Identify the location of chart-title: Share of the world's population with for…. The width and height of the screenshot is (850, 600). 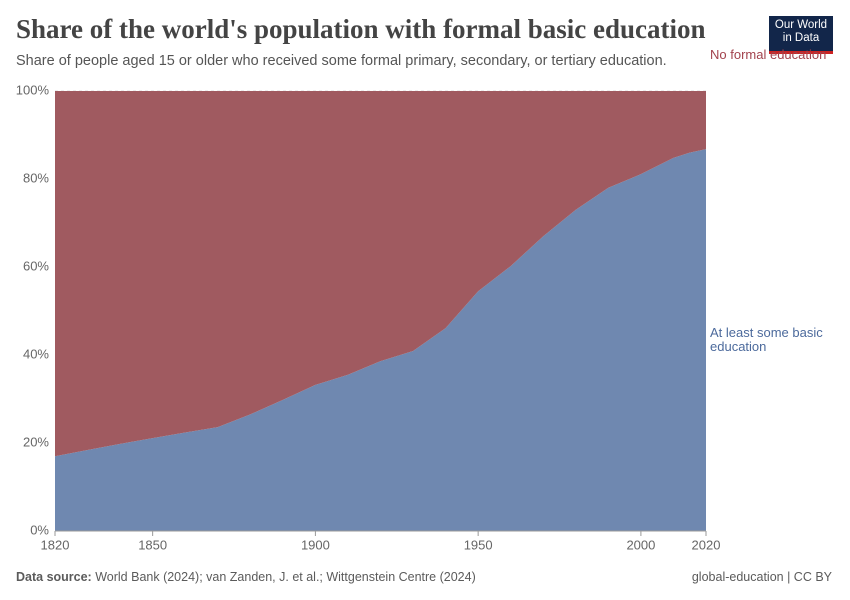
(361, 29).